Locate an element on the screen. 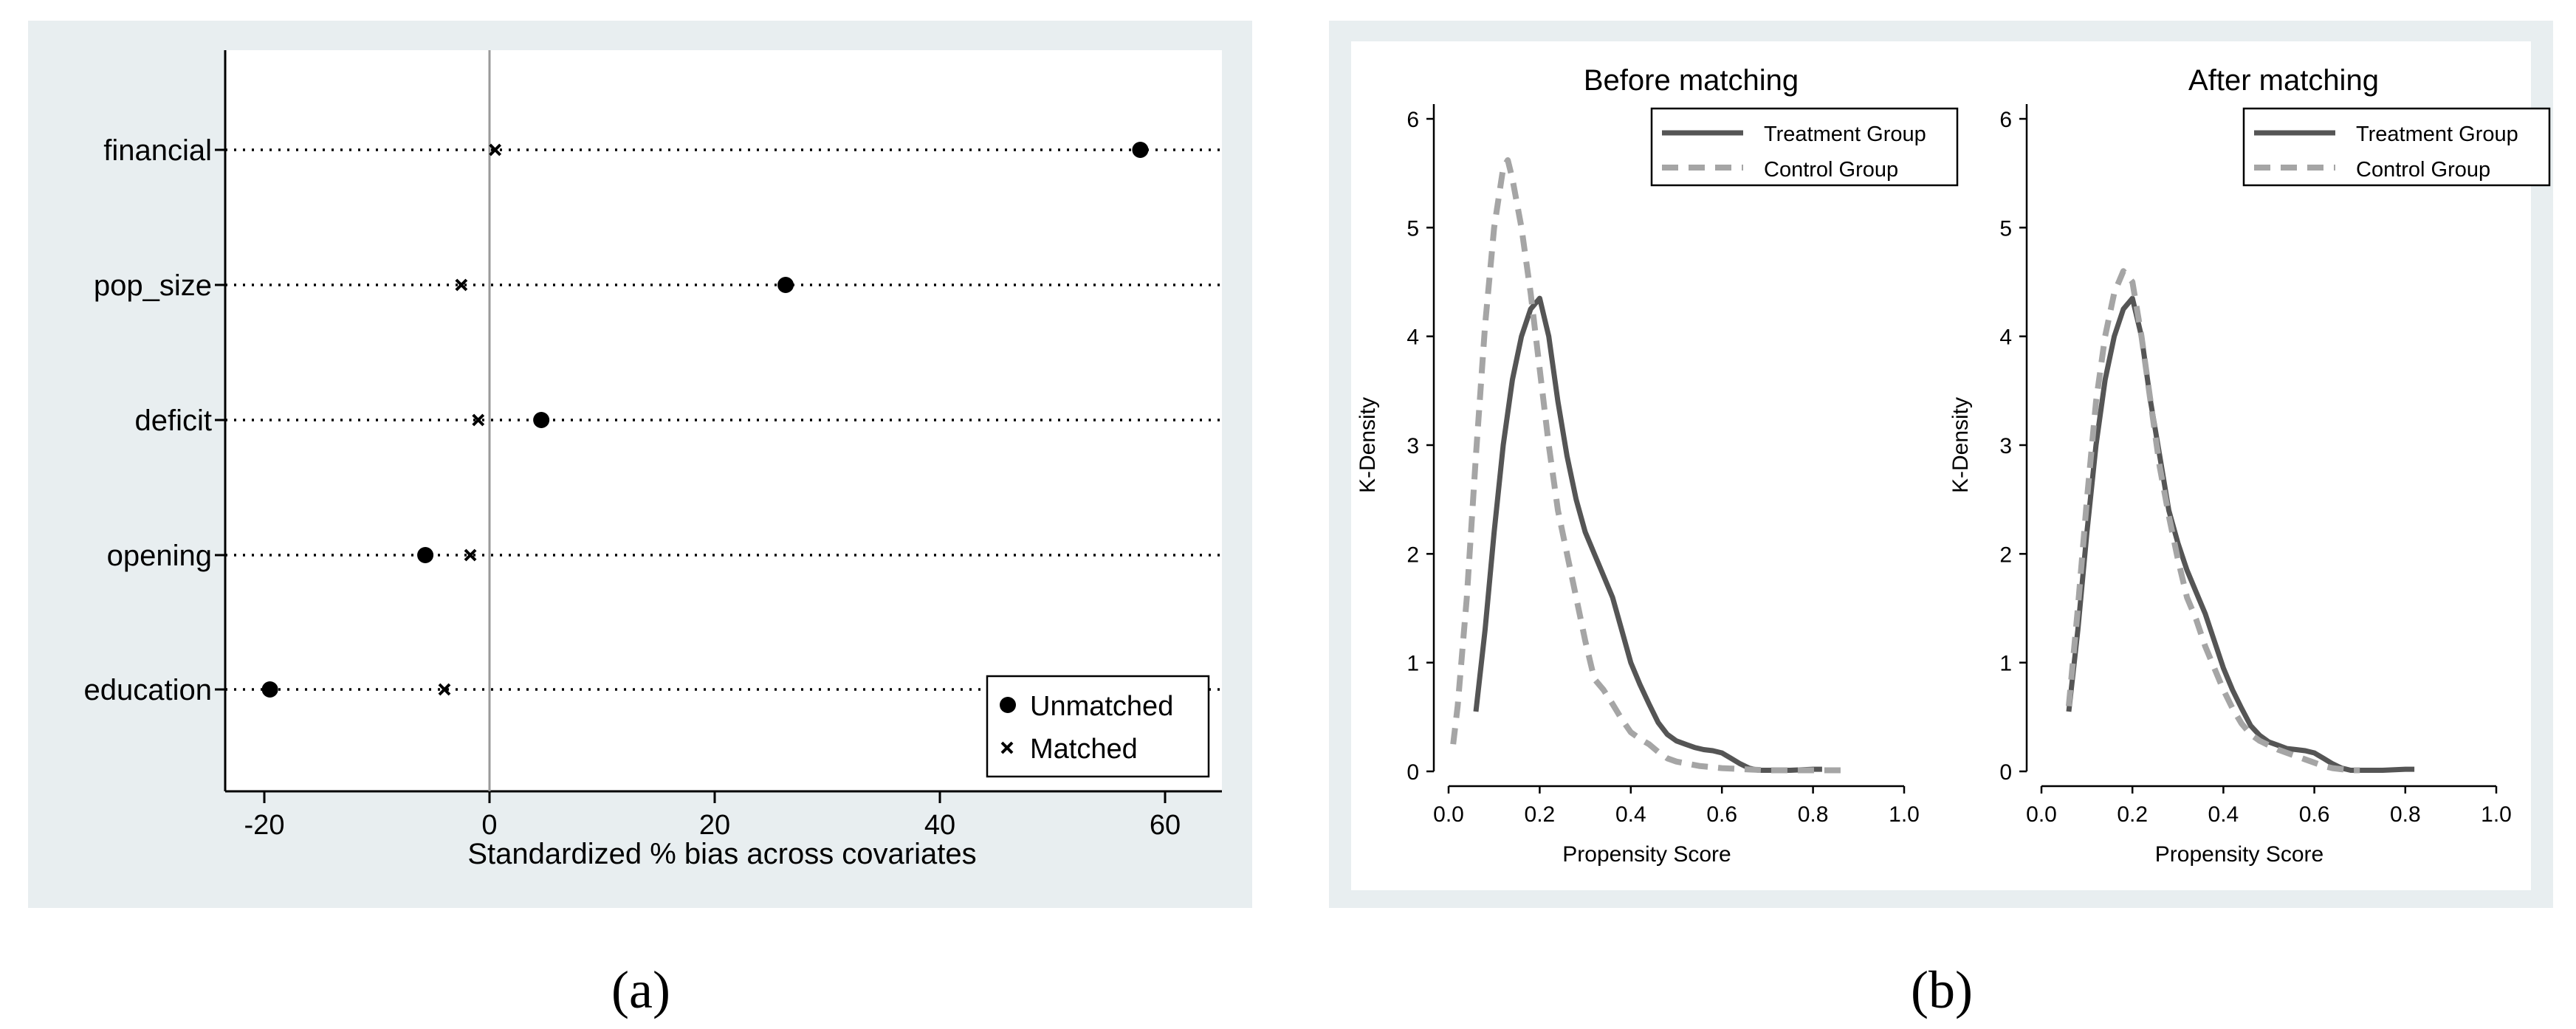  panel-a-legend: Unmatched Matched is located at coordinates (1098, 726).